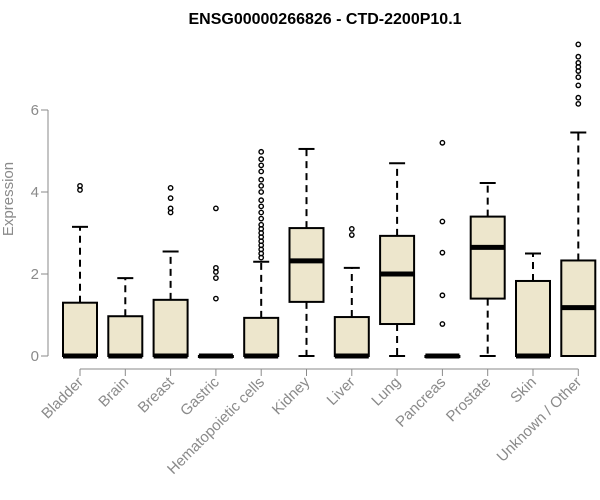 This screenshot has width=600, height=500. I want to click on y-axis: 0 2 4 6, so click(40, 233).